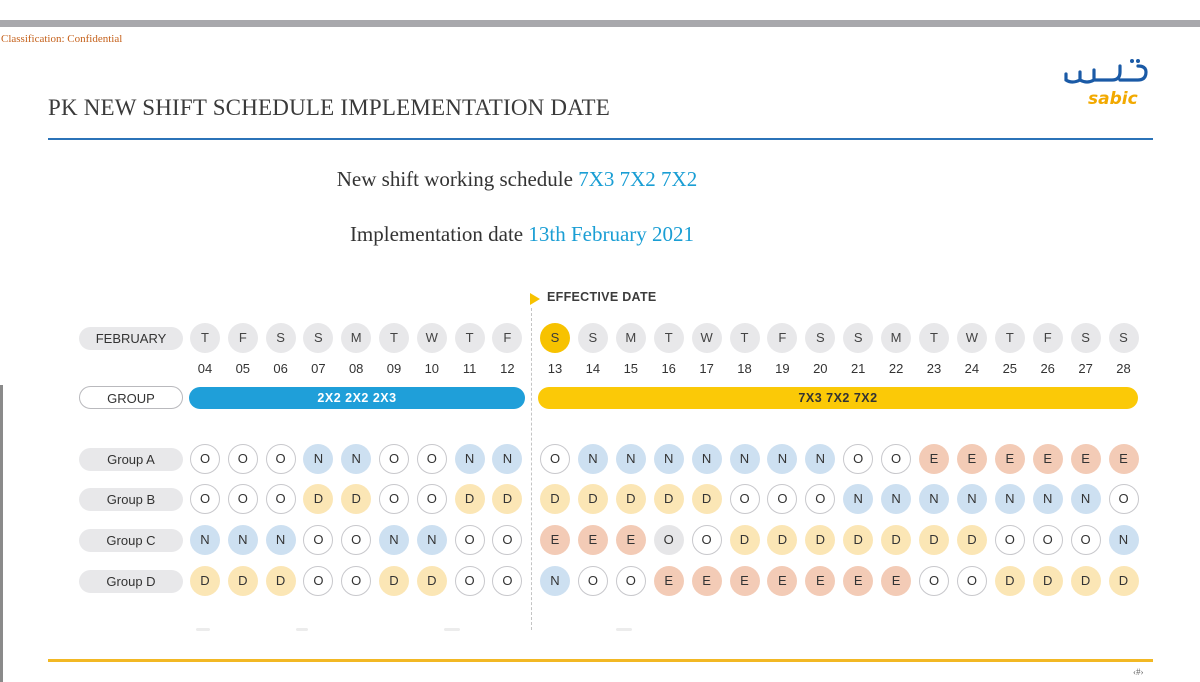 This screenshot has height=682, width=1200. I want to click on weekday-circle-04: T, so click(205, 338).